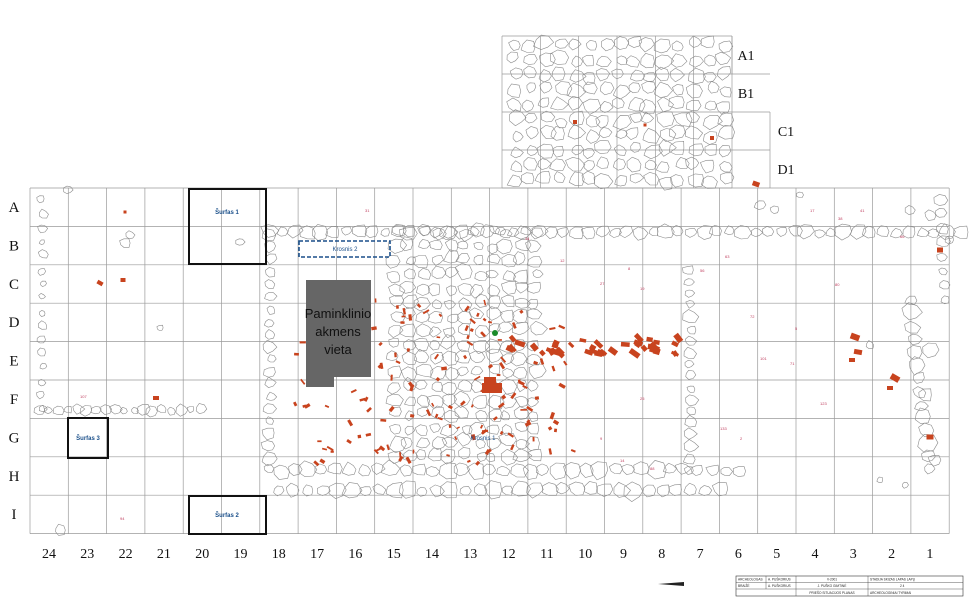 The image size is (971, 600). Describe the element at coordinates (786, 132) in the screenshot. I see `ext-row-label-c1: C1` at that location.